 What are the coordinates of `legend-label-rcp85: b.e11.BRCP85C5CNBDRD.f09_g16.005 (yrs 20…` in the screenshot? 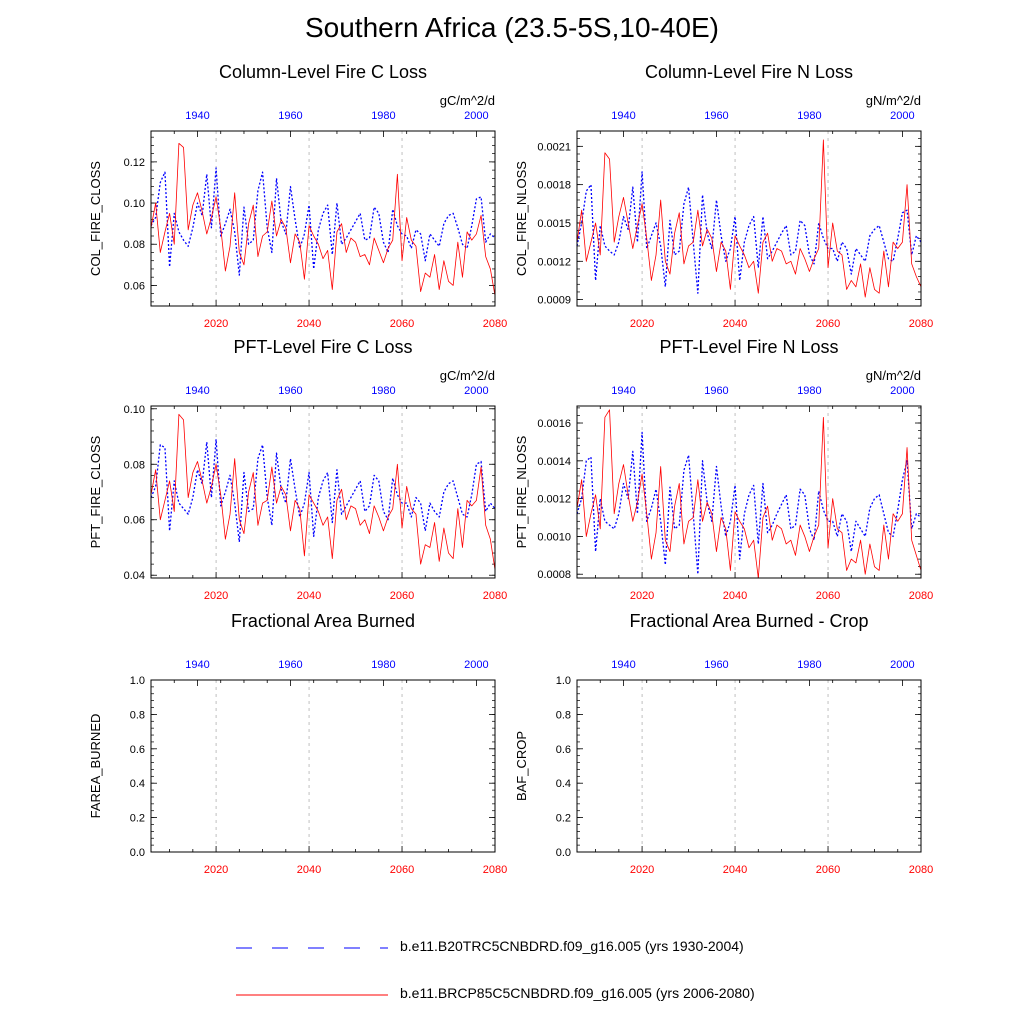 It's located at (577, 993).